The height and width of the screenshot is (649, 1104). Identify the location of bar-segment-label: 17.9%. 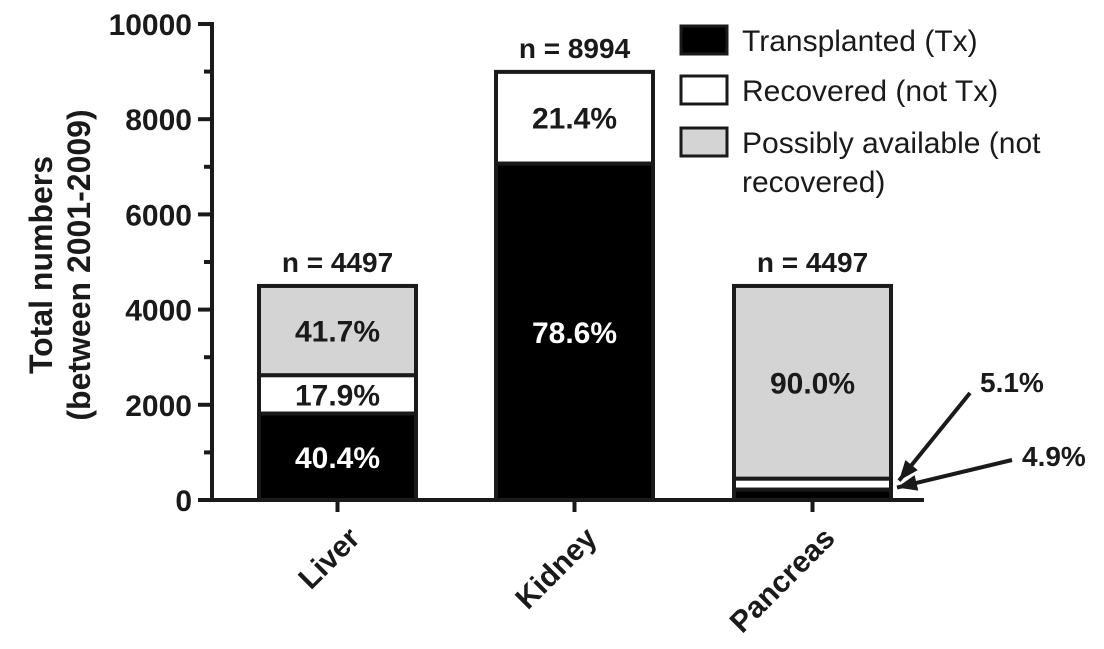
(337, 395).